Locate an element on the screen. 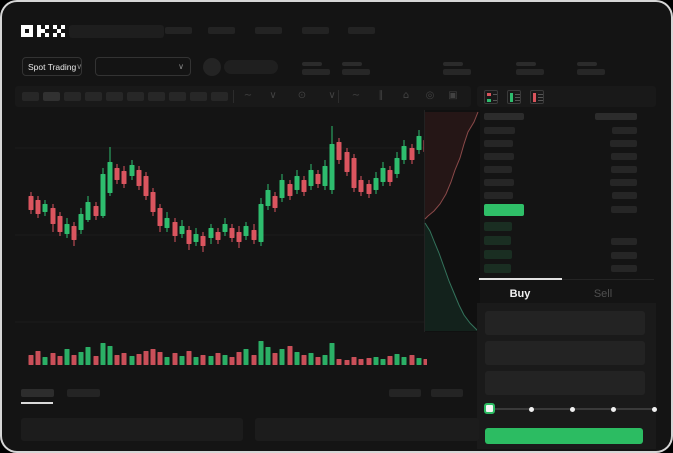 The height and width of the screenshot is (453, 673). snapshot-icon: ⌂ is located at coordinates (406, 95).